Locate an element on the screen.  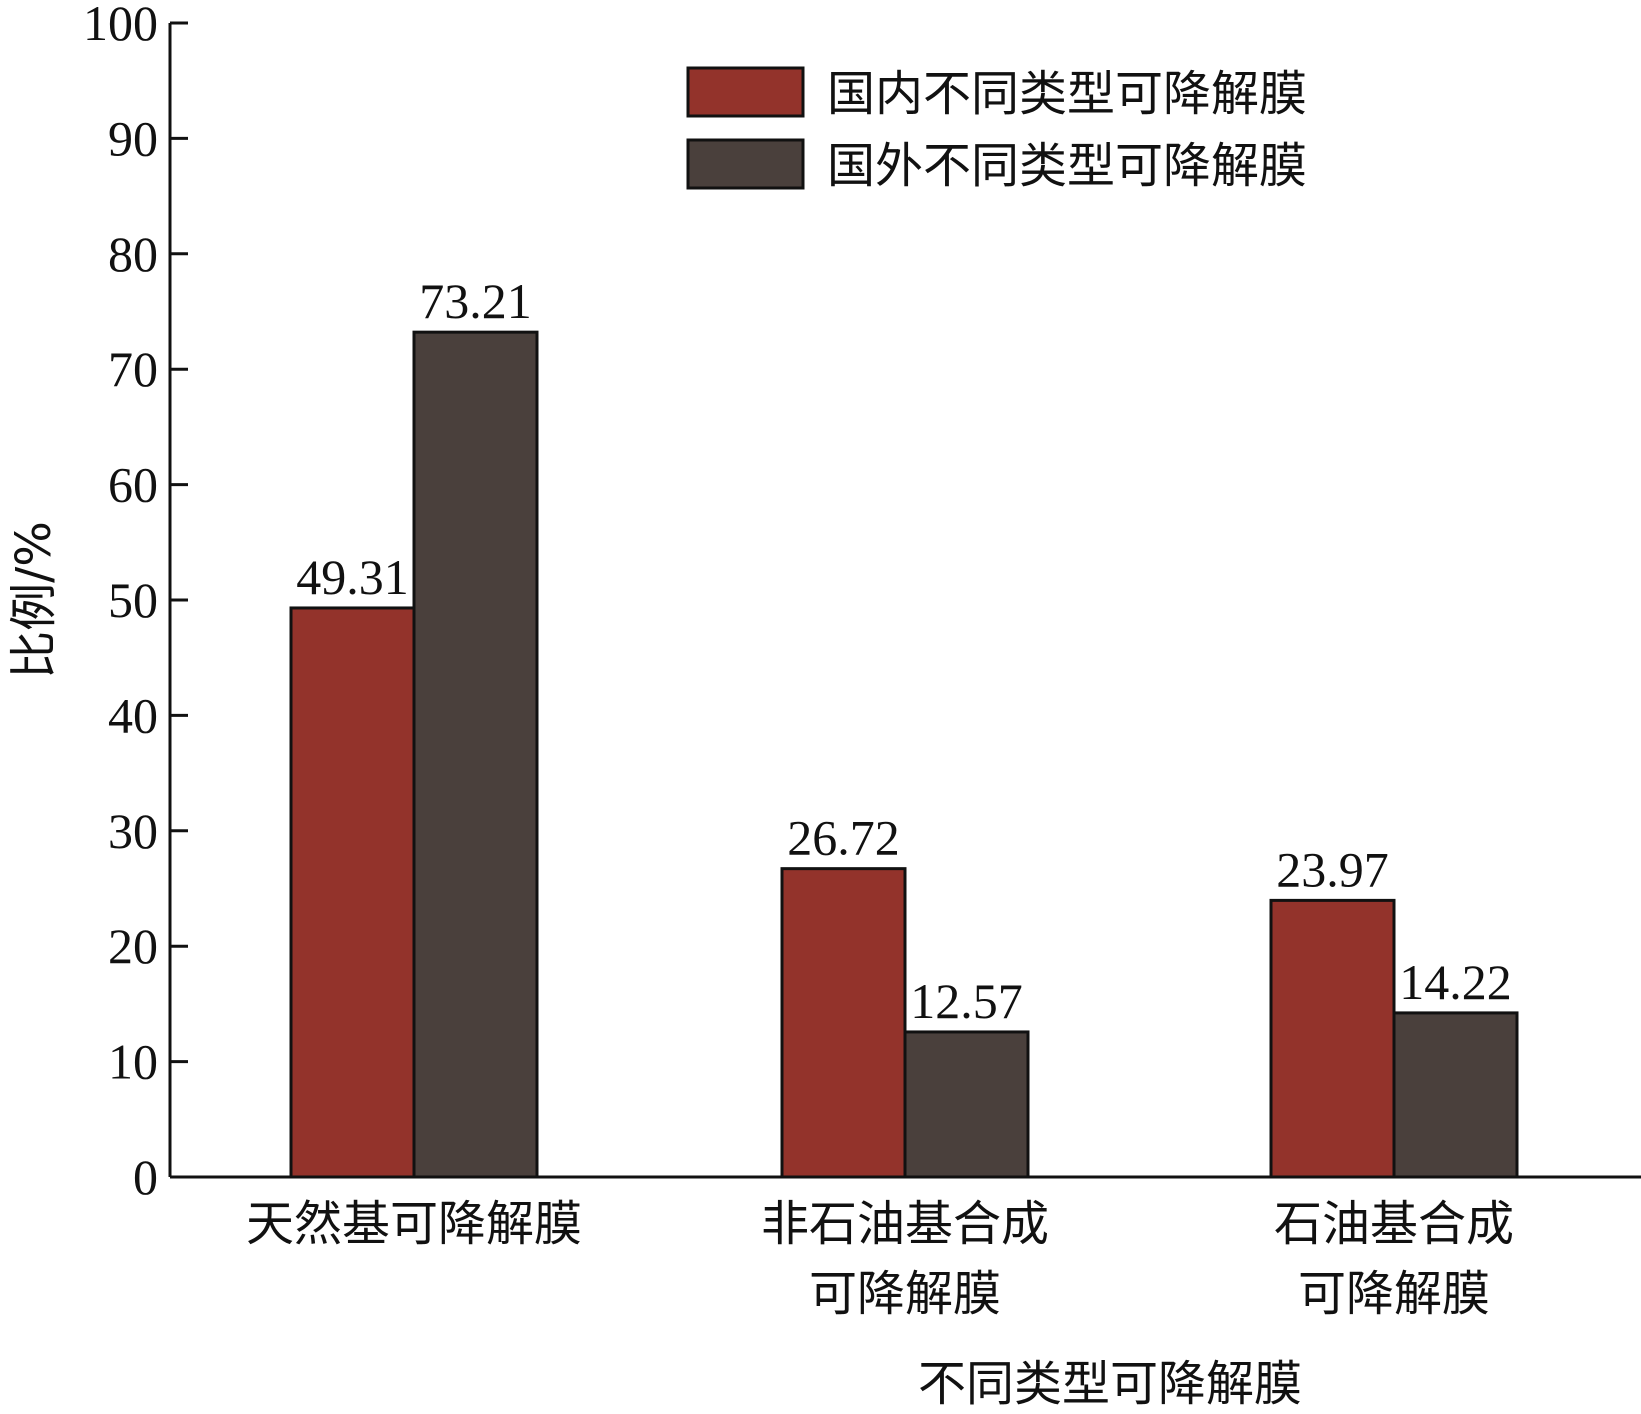
y-tick-label: 0 is located at coordinates (145, 1177).